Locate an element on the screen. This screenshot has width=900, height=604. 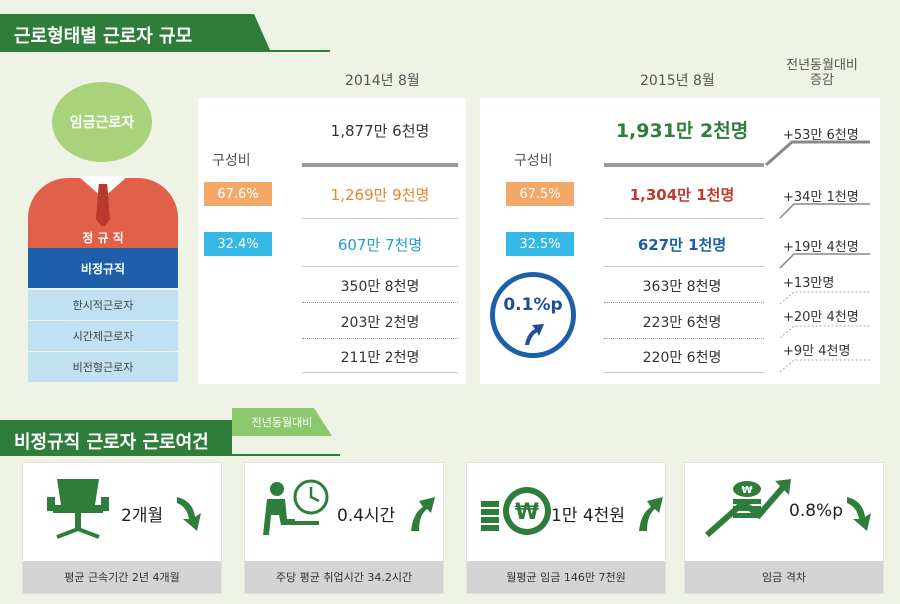
card-tenure: 2개월 평균 근속기간 2년 4개월 is located at coordinates (122, 528).